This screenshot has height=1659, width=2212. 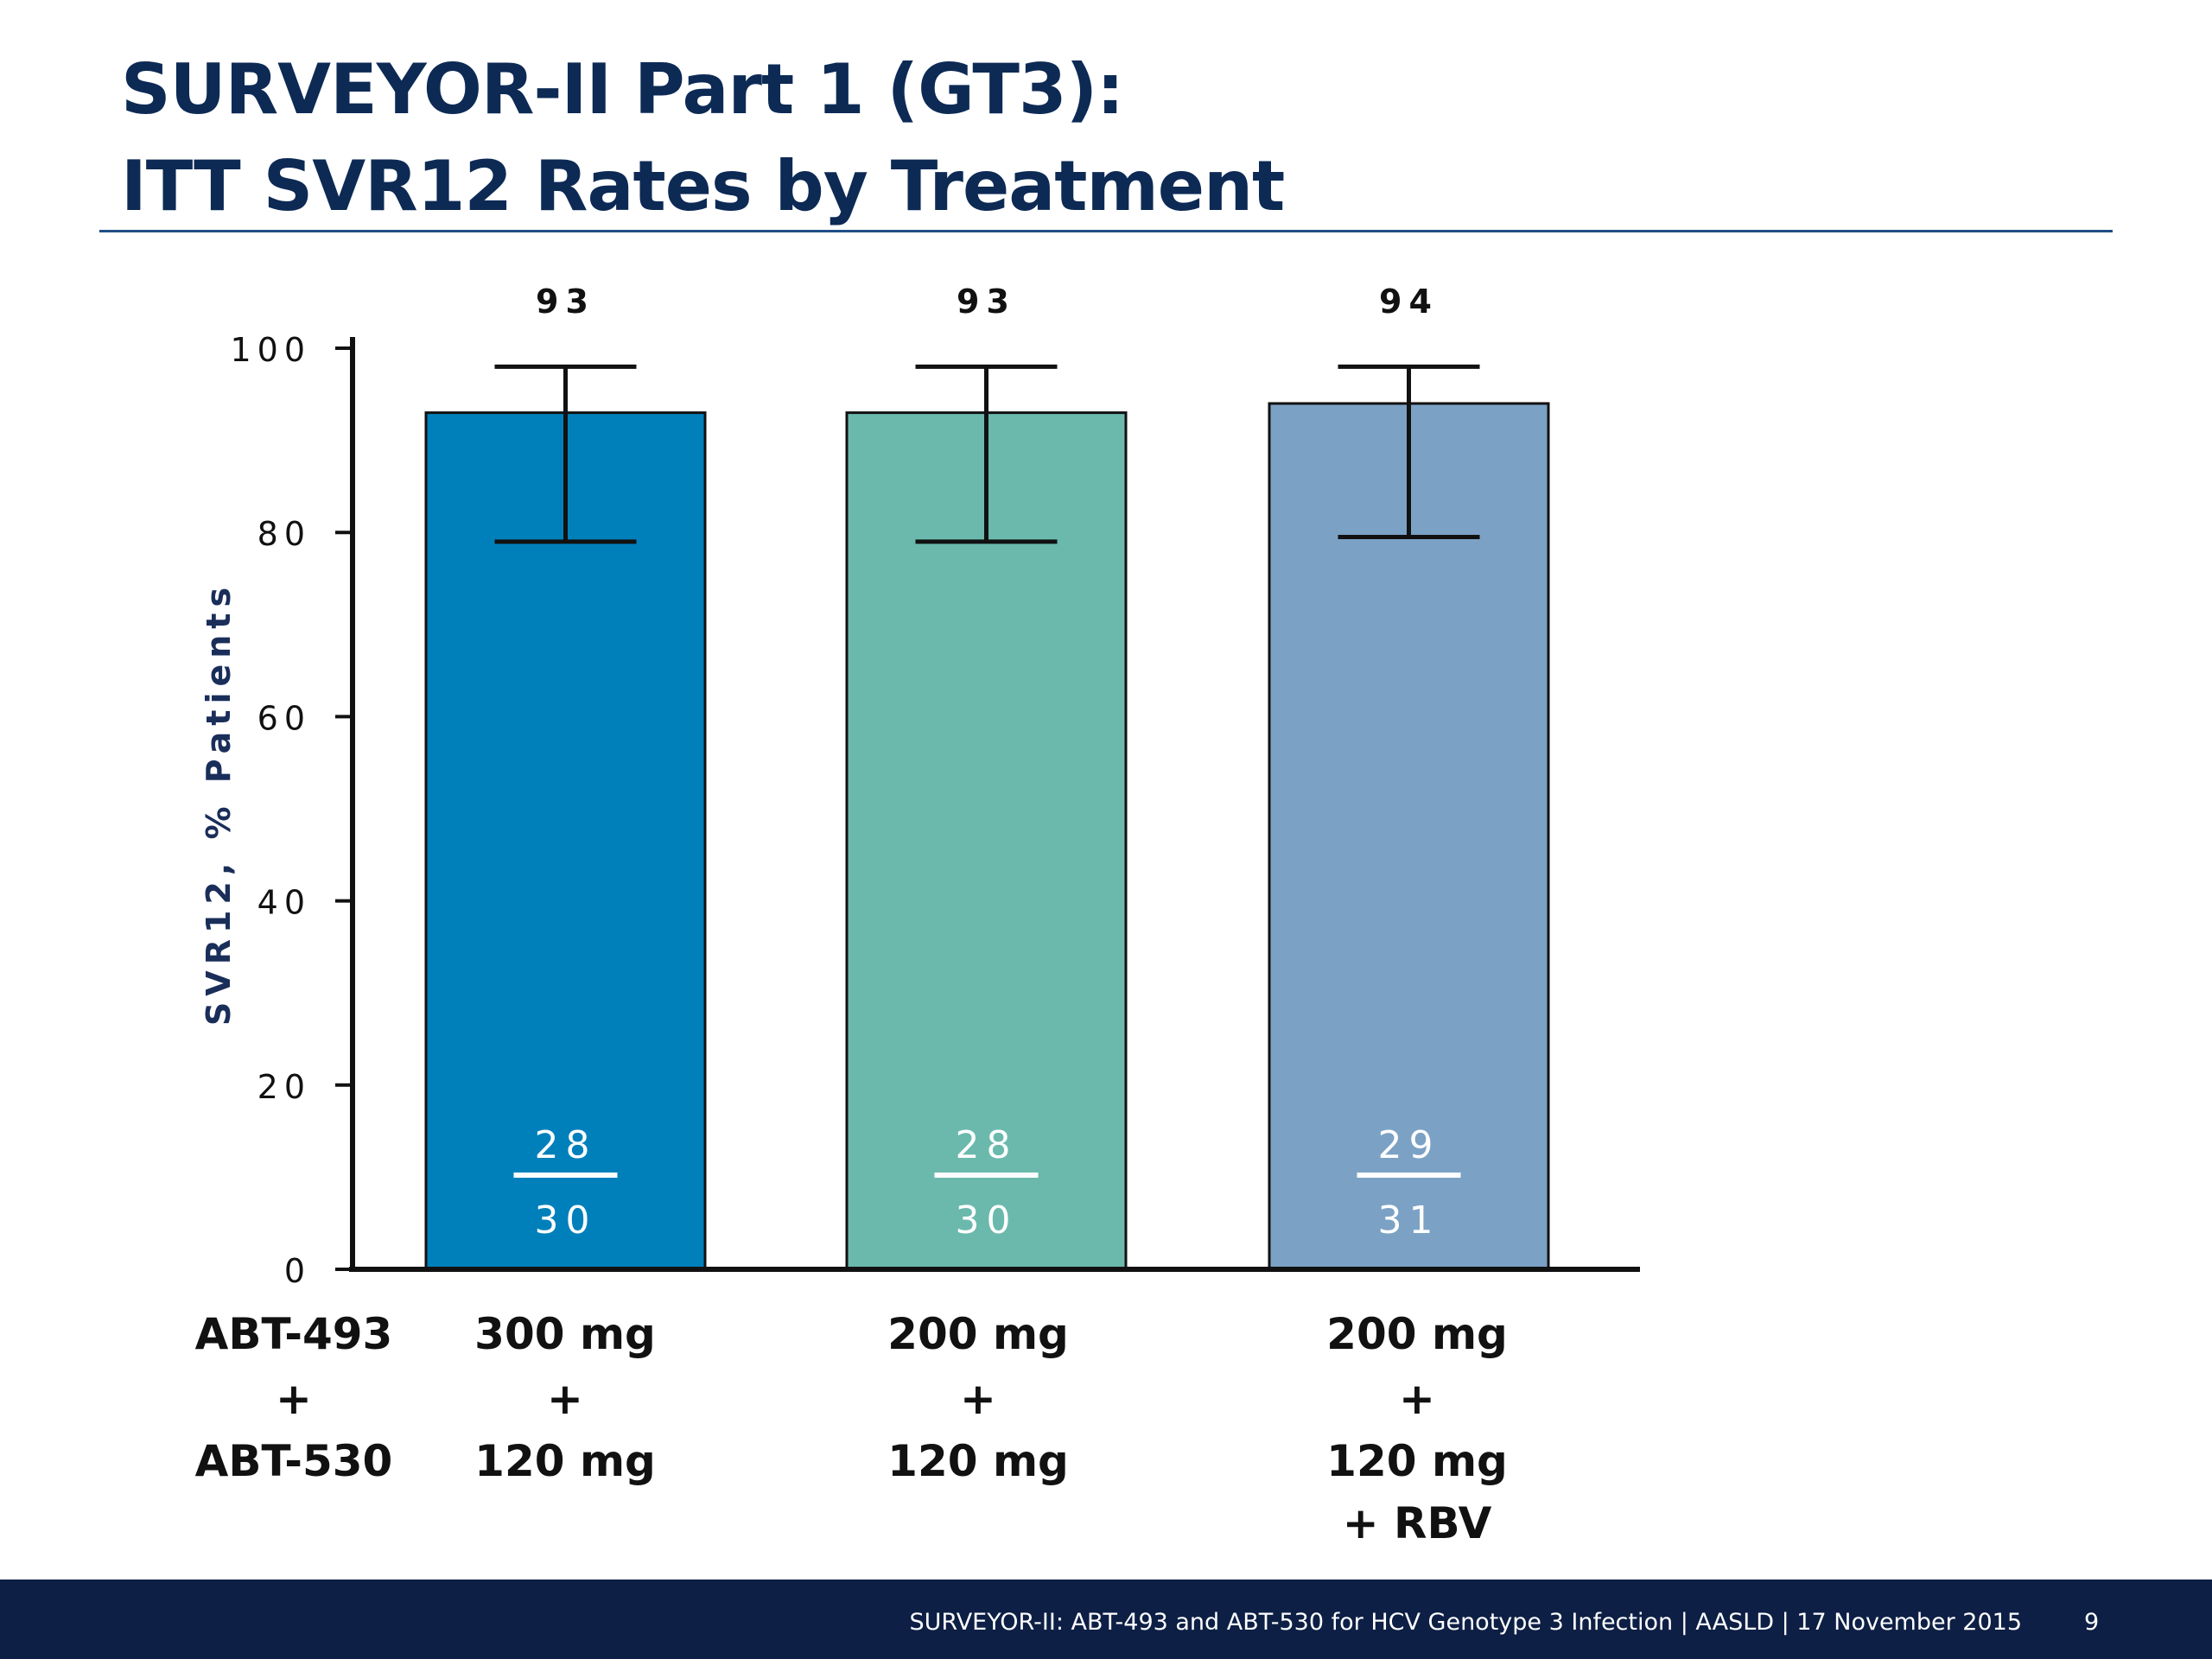 What do you see at coordinates (294, 1399) in the screenshot?
I see `drug-plus-label: +` at bounding box center [294, 1399].